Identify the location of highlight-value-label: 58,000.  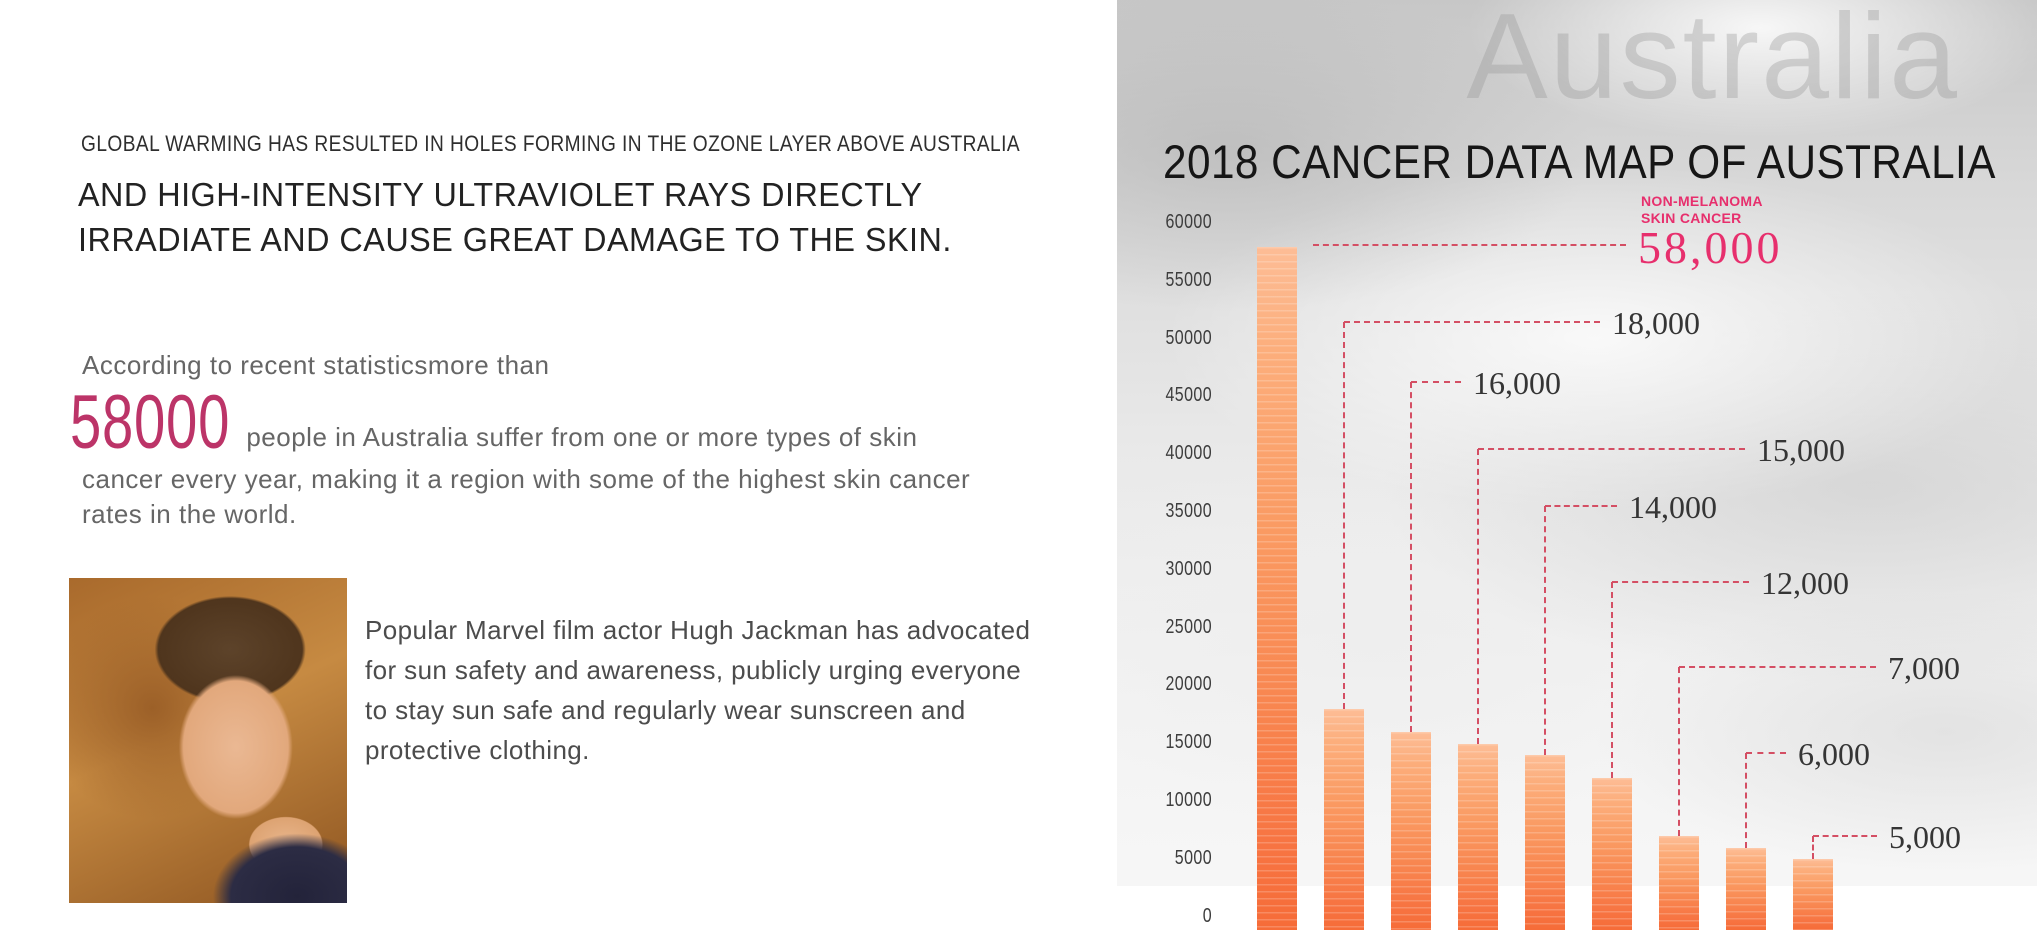
(1710, 247).